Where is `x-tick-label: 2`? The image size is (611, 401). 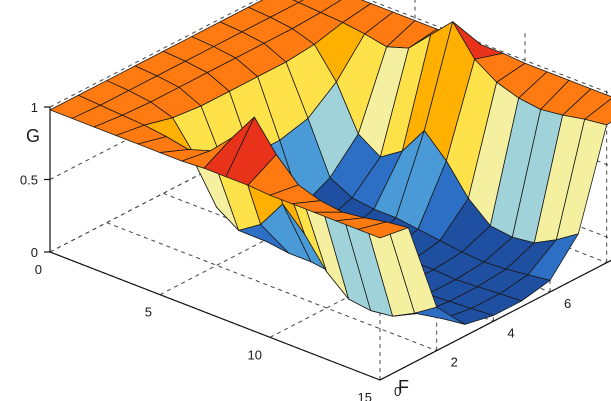
x-tick-label: 2 is located at coordinates (454, 362).